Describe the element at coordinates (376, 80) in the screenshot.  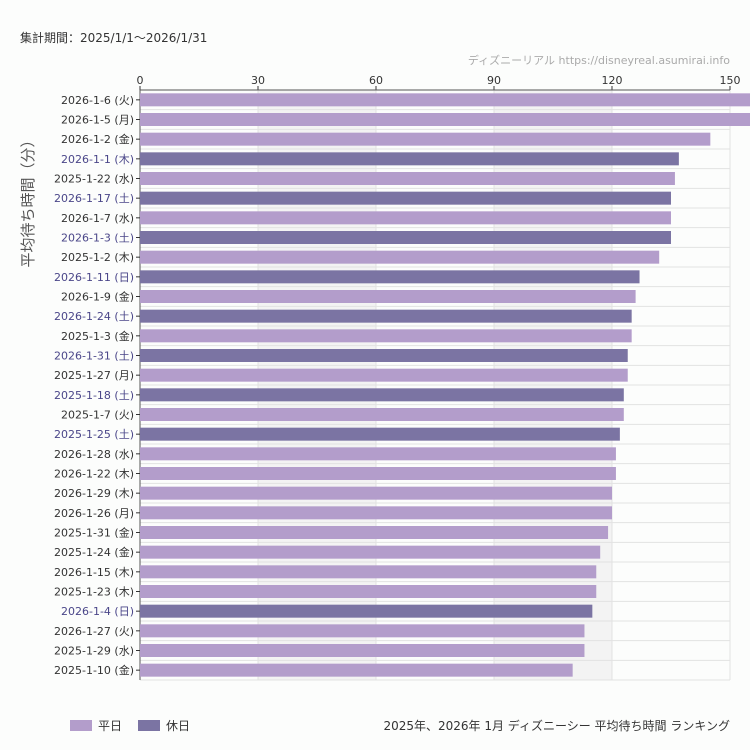
I see `x-tick-label: 60` at that location.